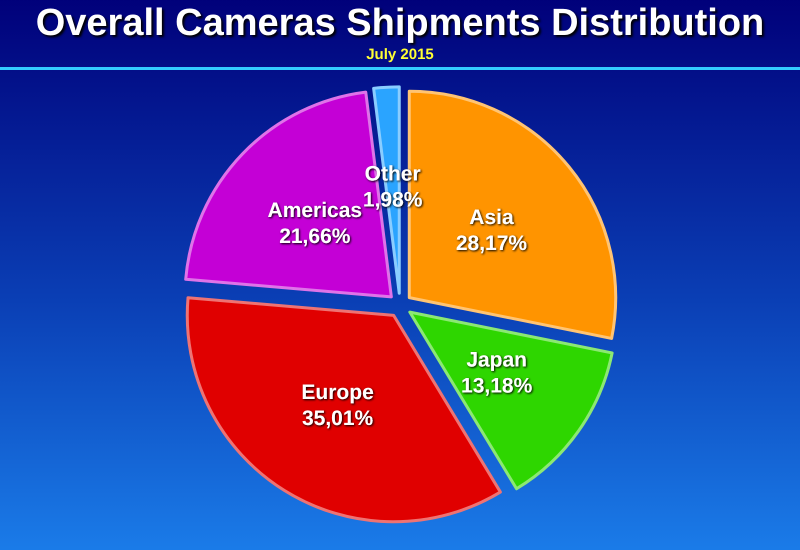 Image resolution: width=800 pixels, height=550 pixels. I want to click on slice-label: Americas, so click(315, 210).